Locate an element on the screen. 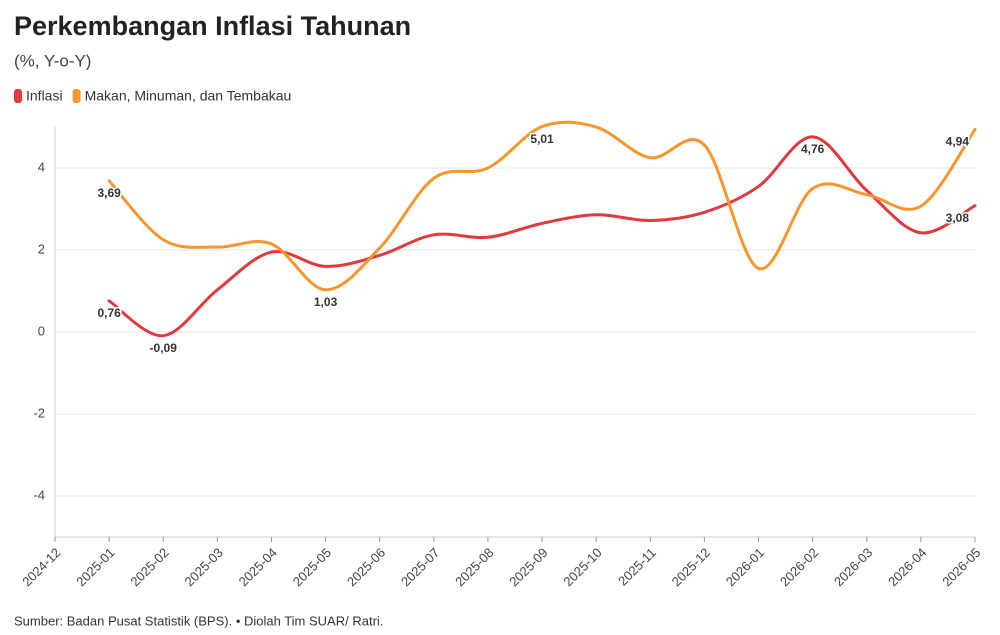  x-tick-label: 2025-10 is located at coordinates (582, 567).